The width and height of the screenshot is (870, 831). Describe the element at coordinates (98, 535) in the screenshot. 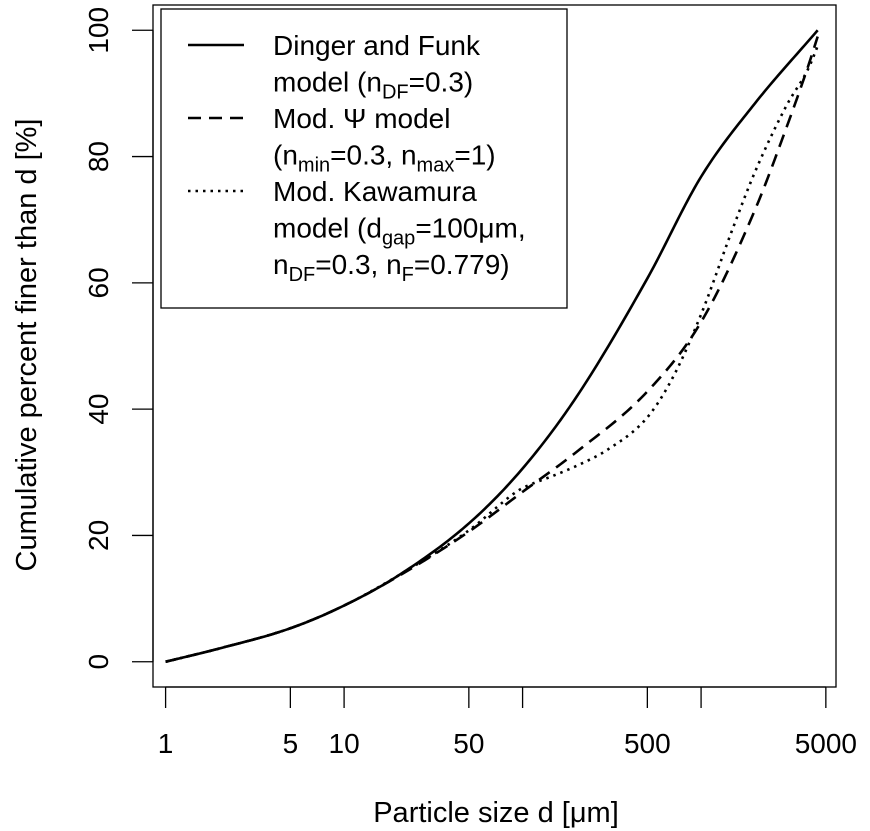

I see `y-tick-label: 20` at that location.